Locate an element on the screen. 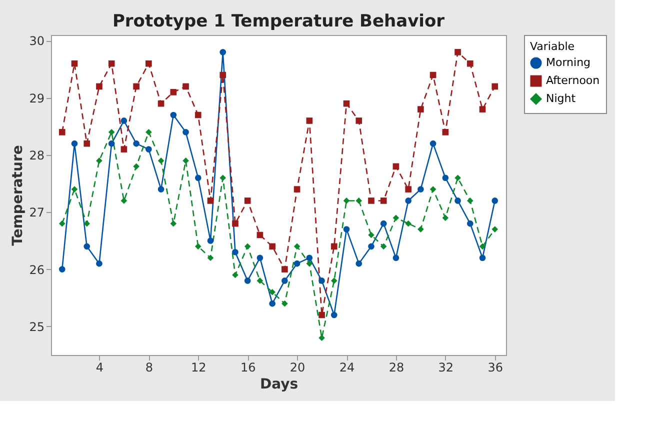 The height and width of the screenshot is (435, 655). y-tick-label: 25 is located at coordinates (36, 327).